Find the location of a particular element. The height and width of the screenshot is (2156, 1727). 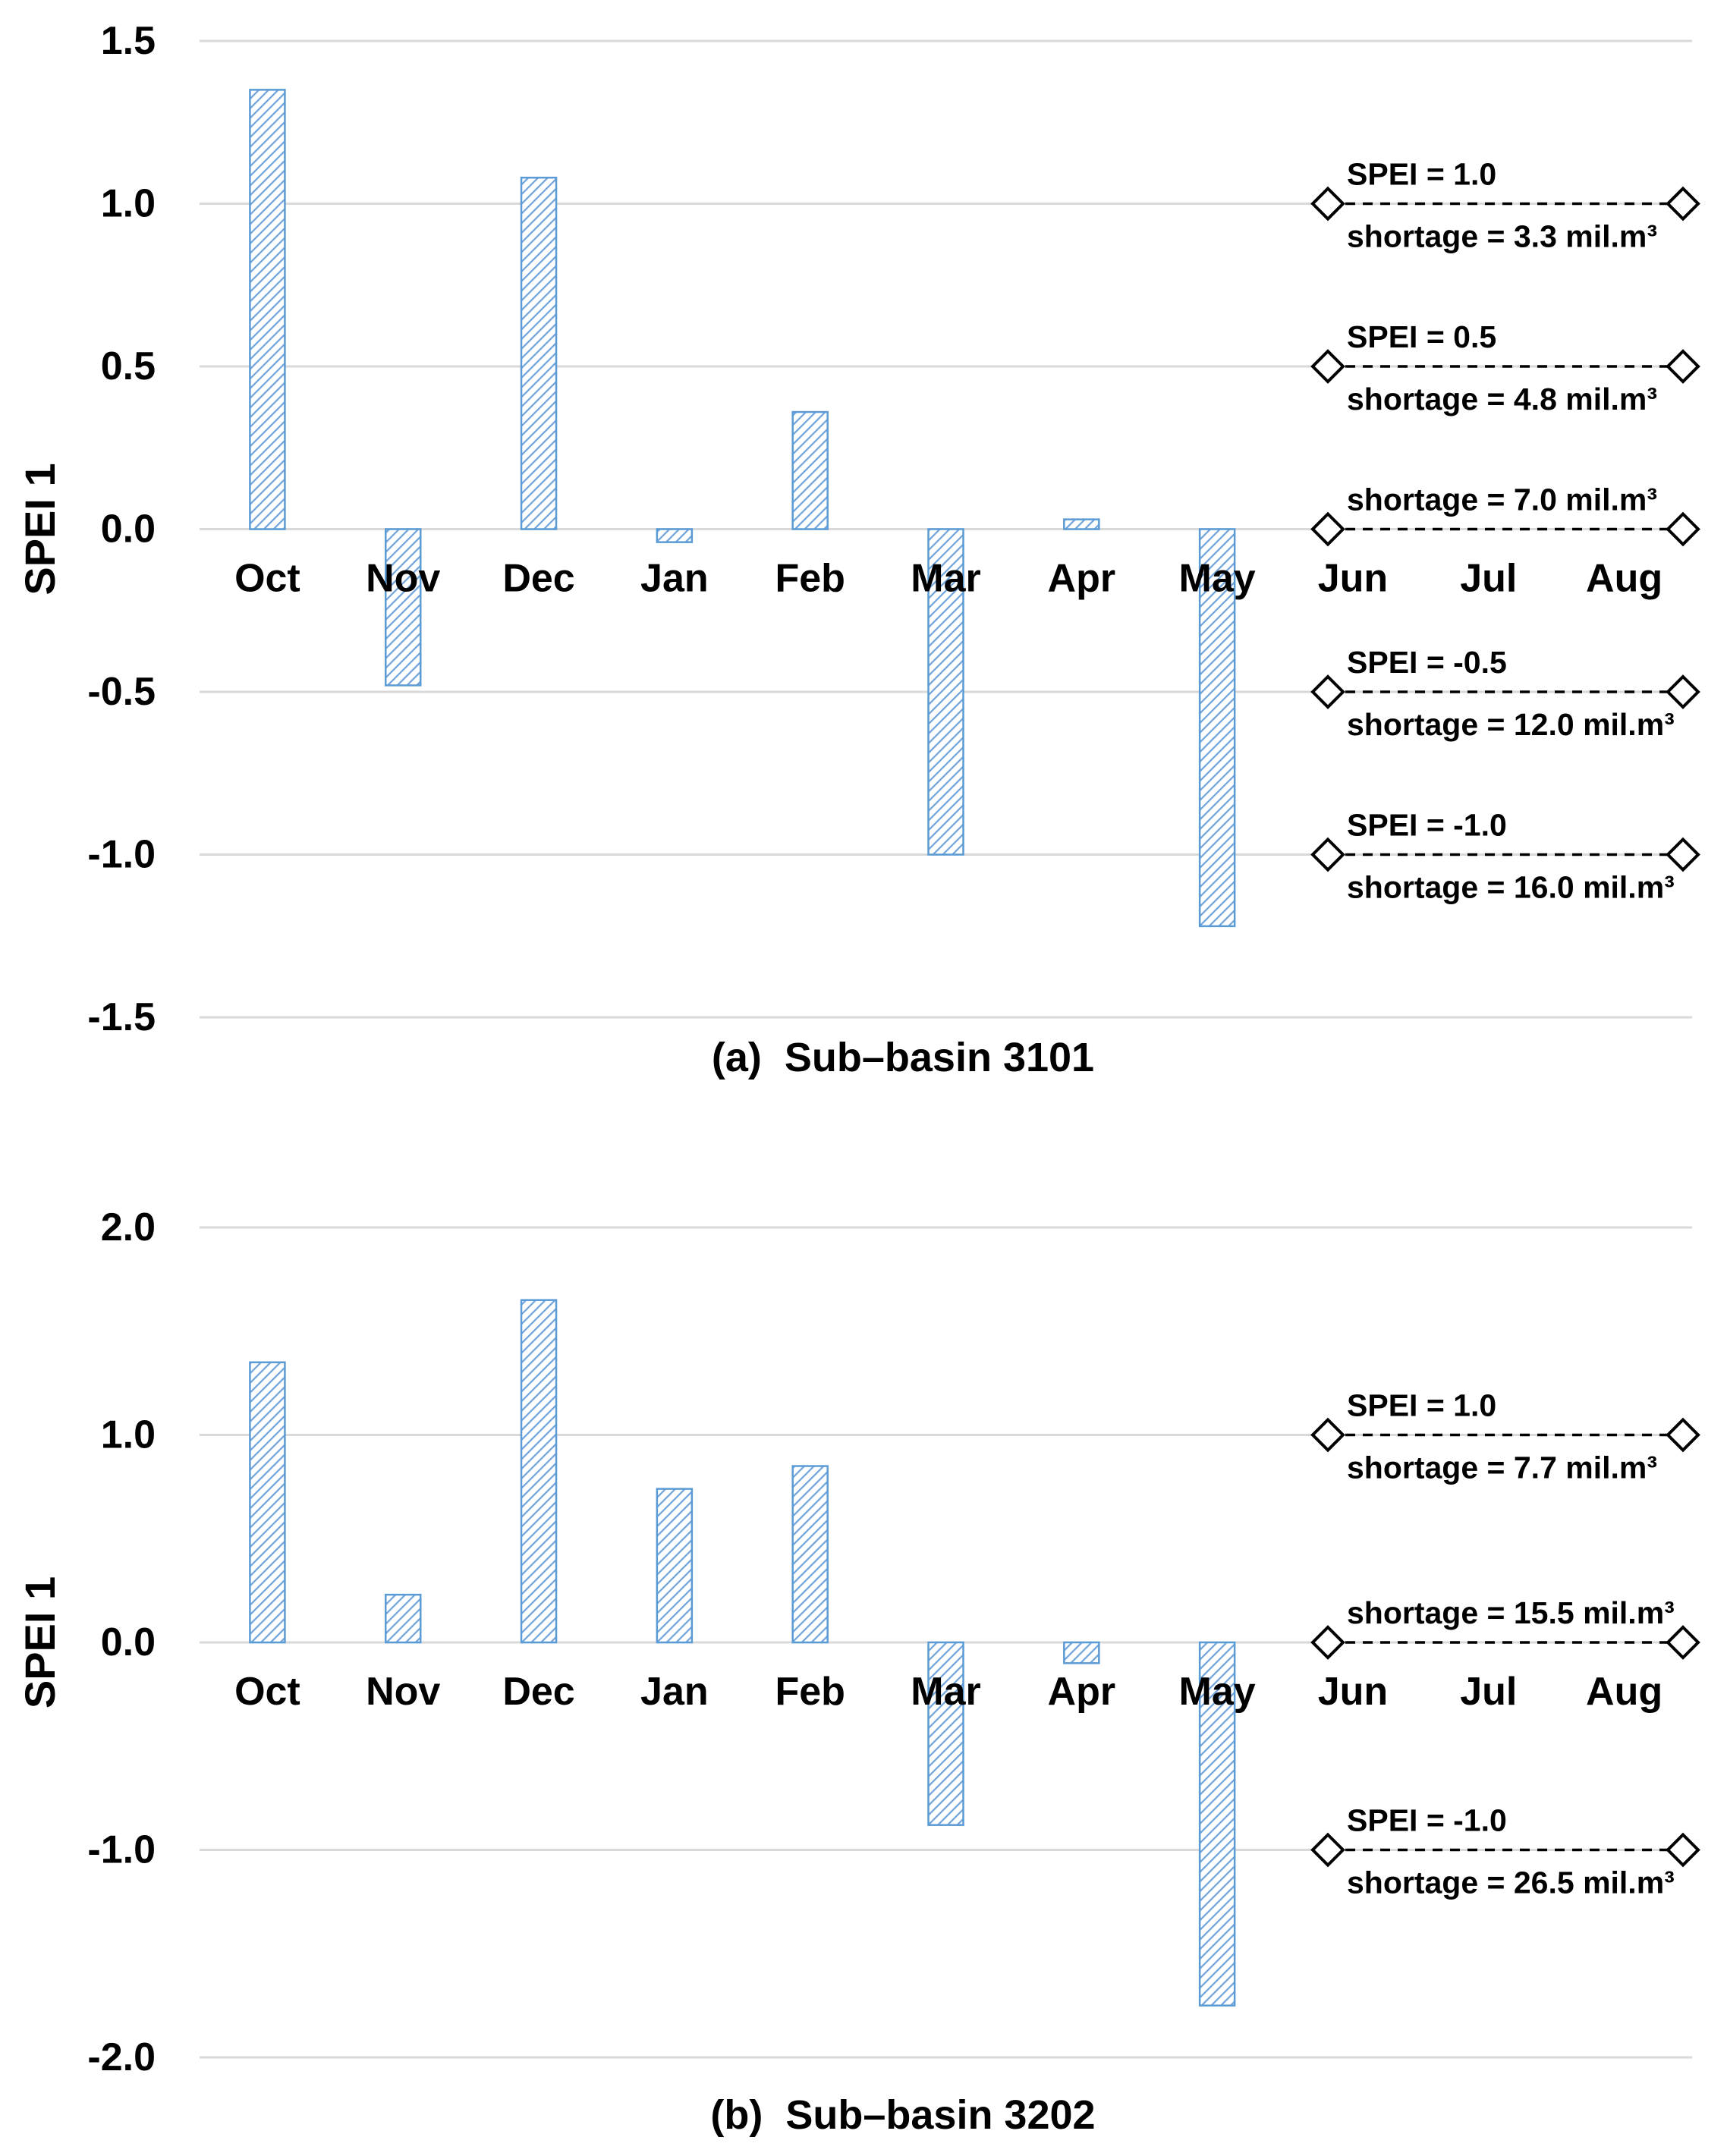

y-tick-label: -1.5 is located at coordinates (121, 1017).